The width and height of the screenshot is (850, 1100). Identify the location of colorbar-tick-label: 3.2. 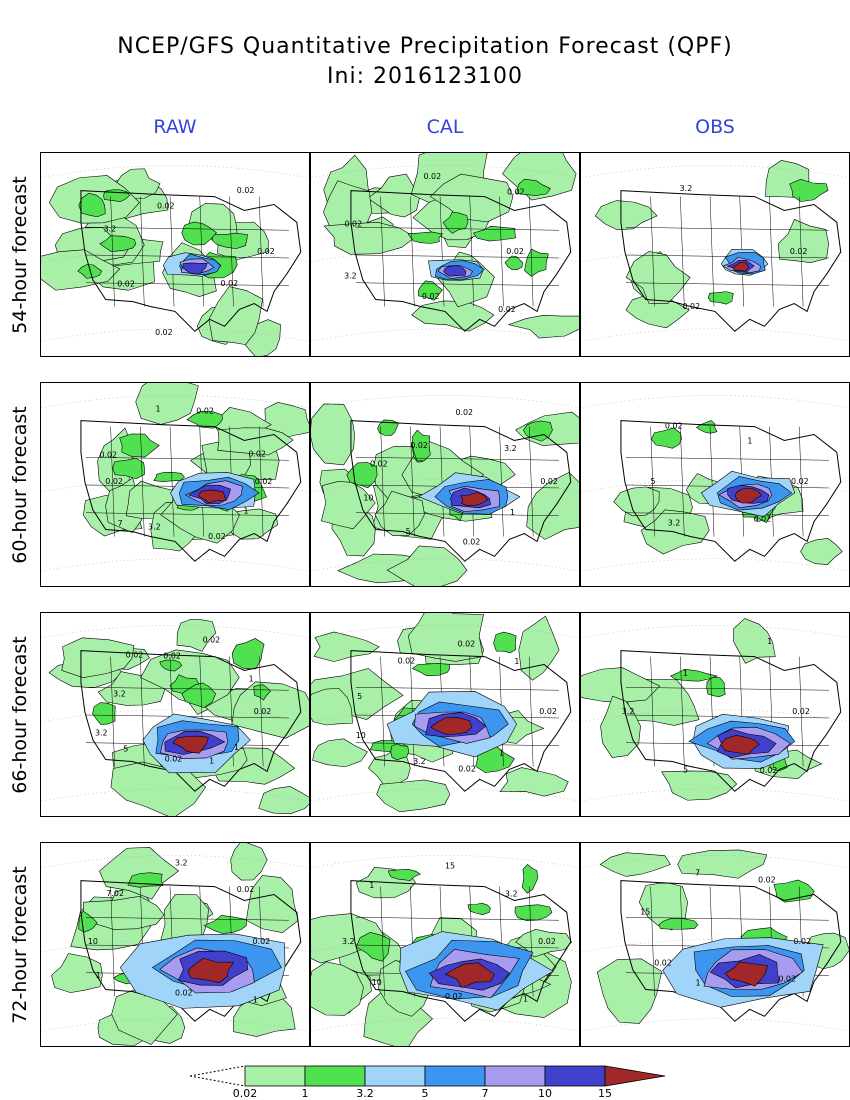
(365, 1092).